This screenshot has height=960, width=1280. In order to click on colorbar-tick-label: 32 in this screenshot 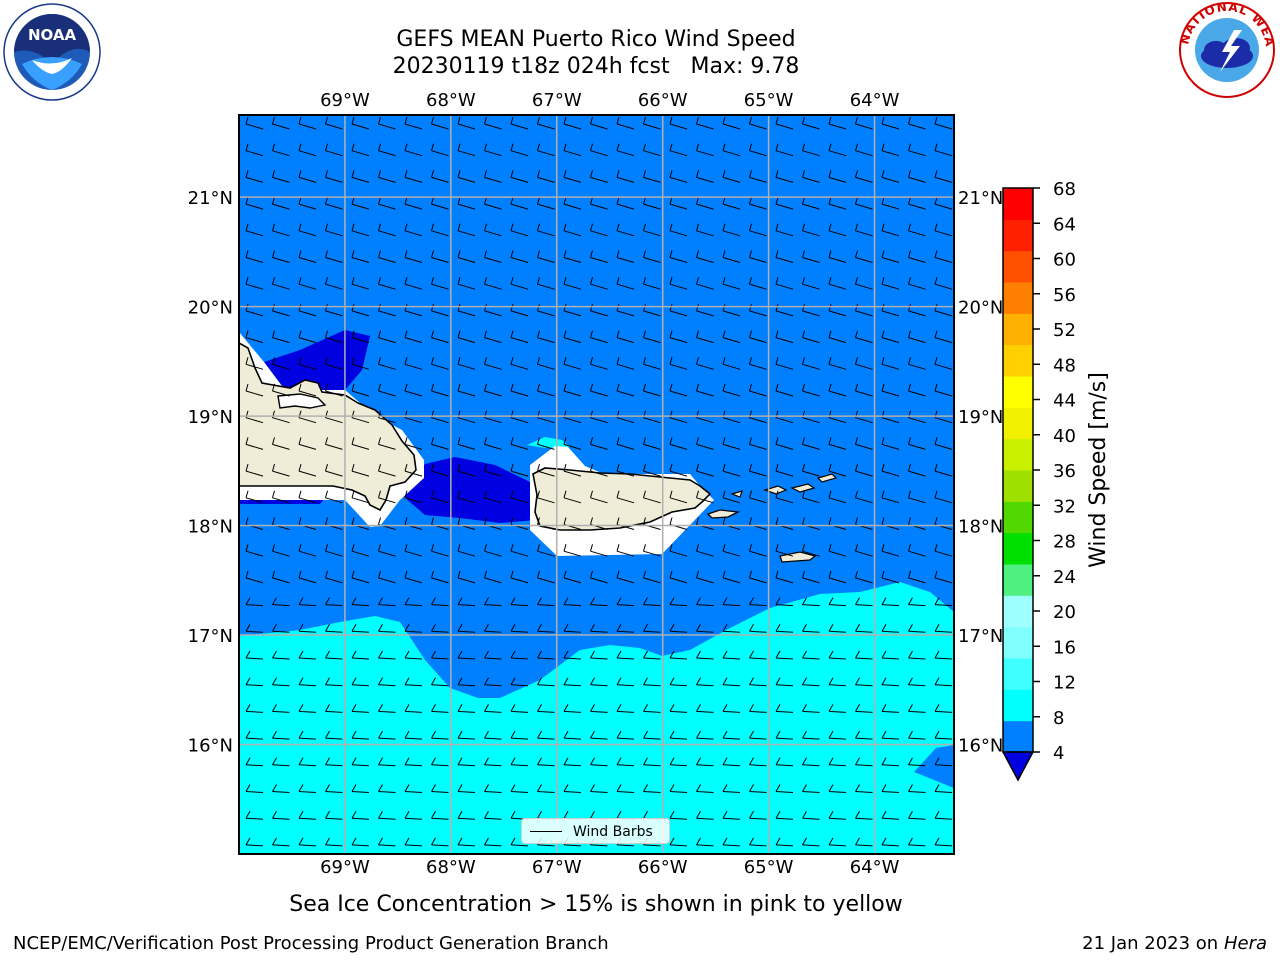, I will do `click(1064, 506)`.